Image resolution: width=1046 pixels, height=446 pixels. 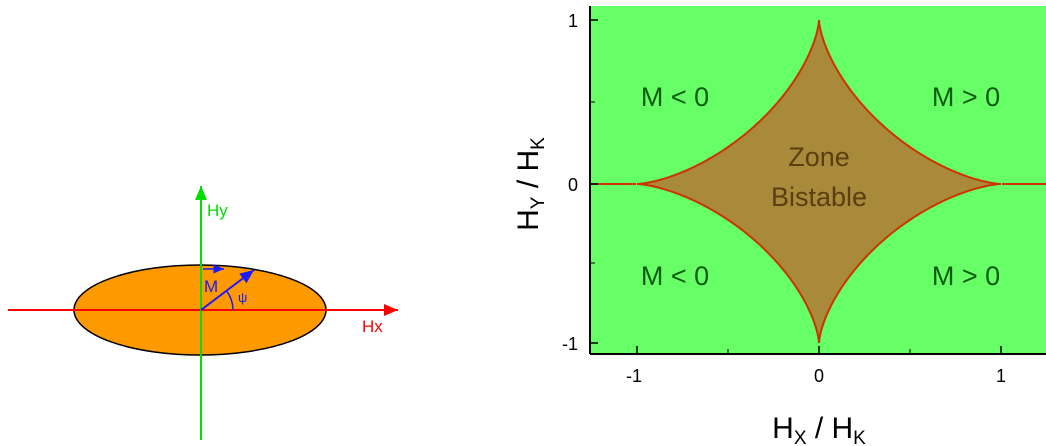 What do you see at coordinates (217, 210) in the screenshot?
I see `hy-axis-label: Hy` at bounding box center [217, 210].